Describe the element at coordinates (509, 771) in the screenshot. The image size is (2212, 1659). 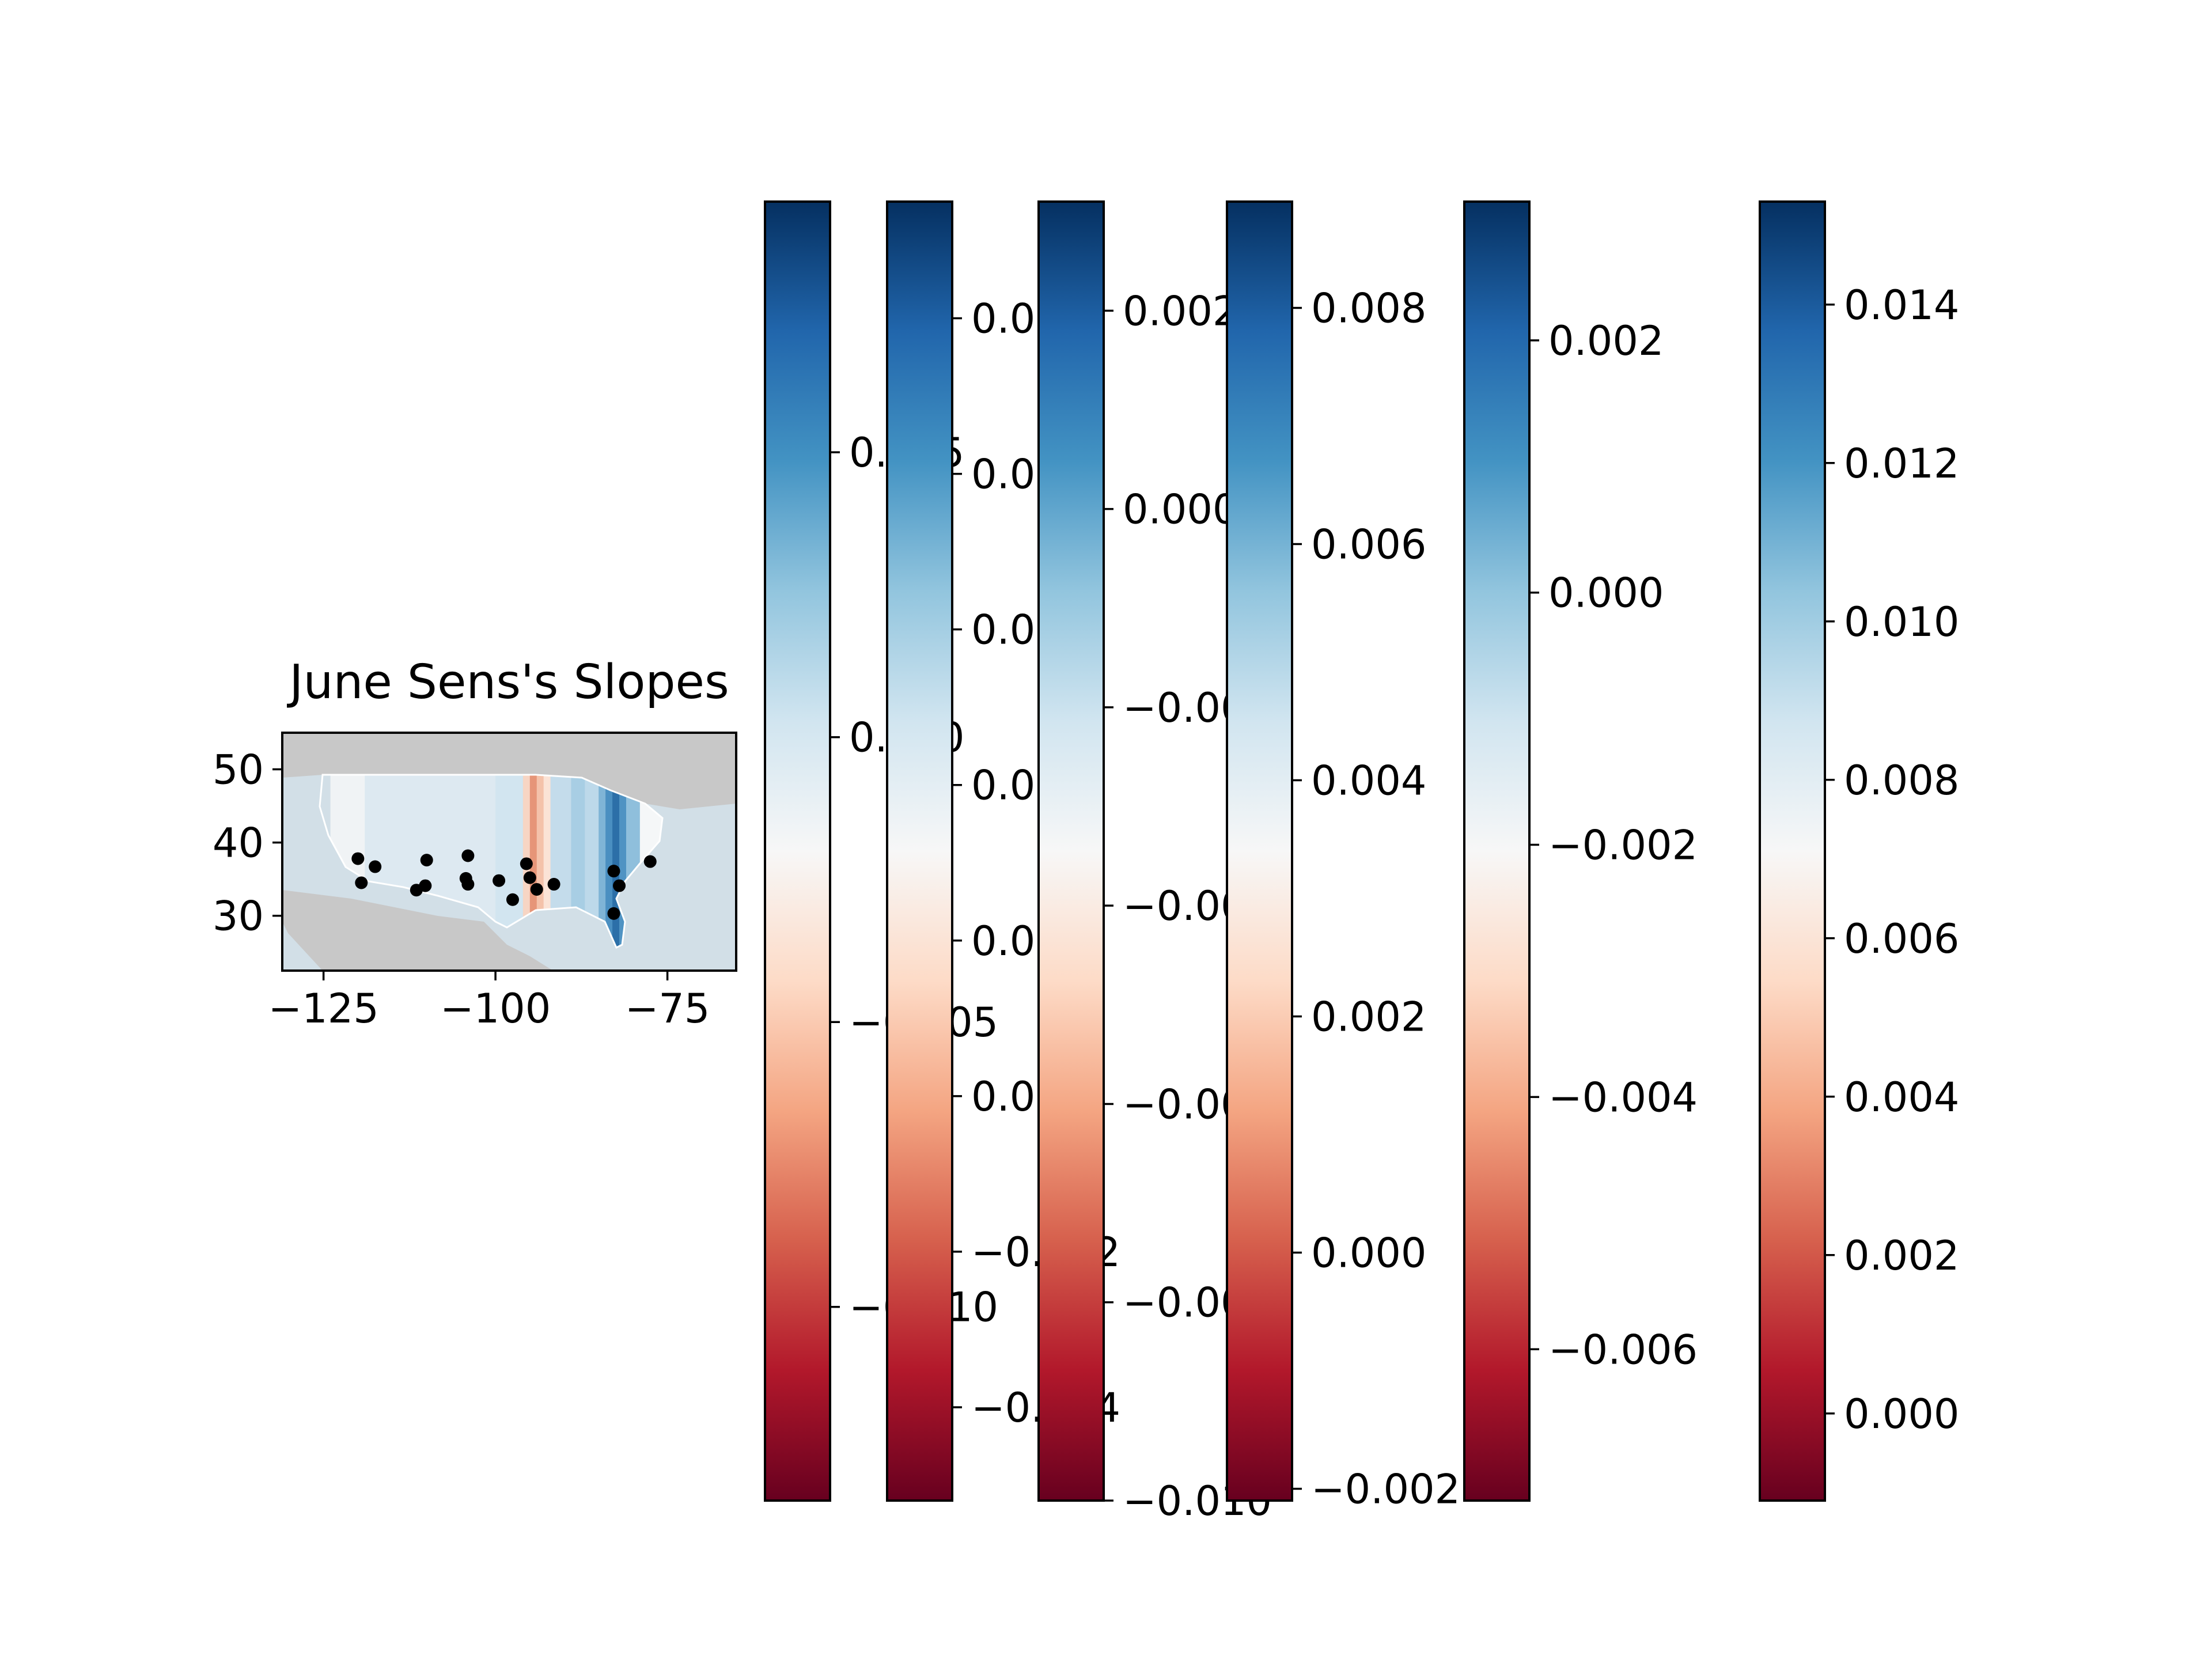
I see `land-canada` at that location.